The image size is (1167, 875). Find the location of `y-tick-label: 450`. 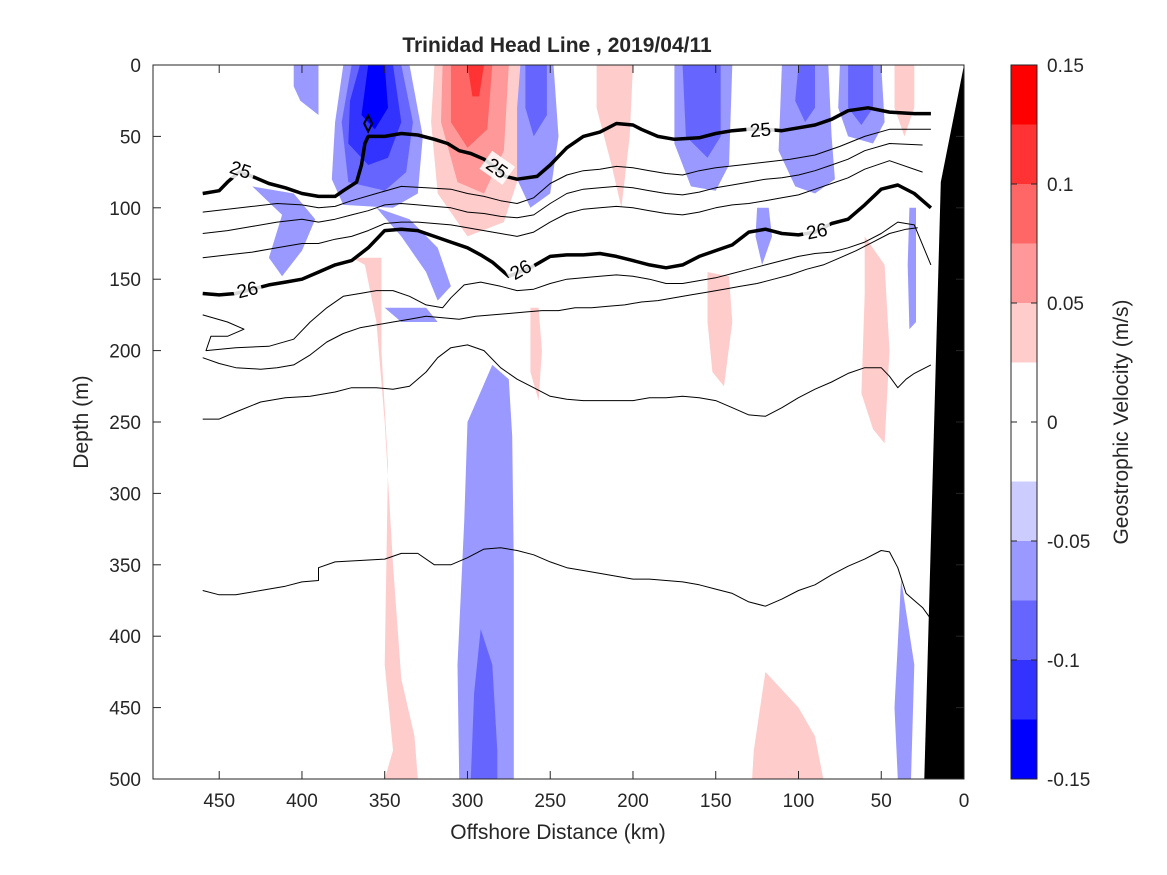

y-tick-label: 450 is located at coordinates (125, 709).